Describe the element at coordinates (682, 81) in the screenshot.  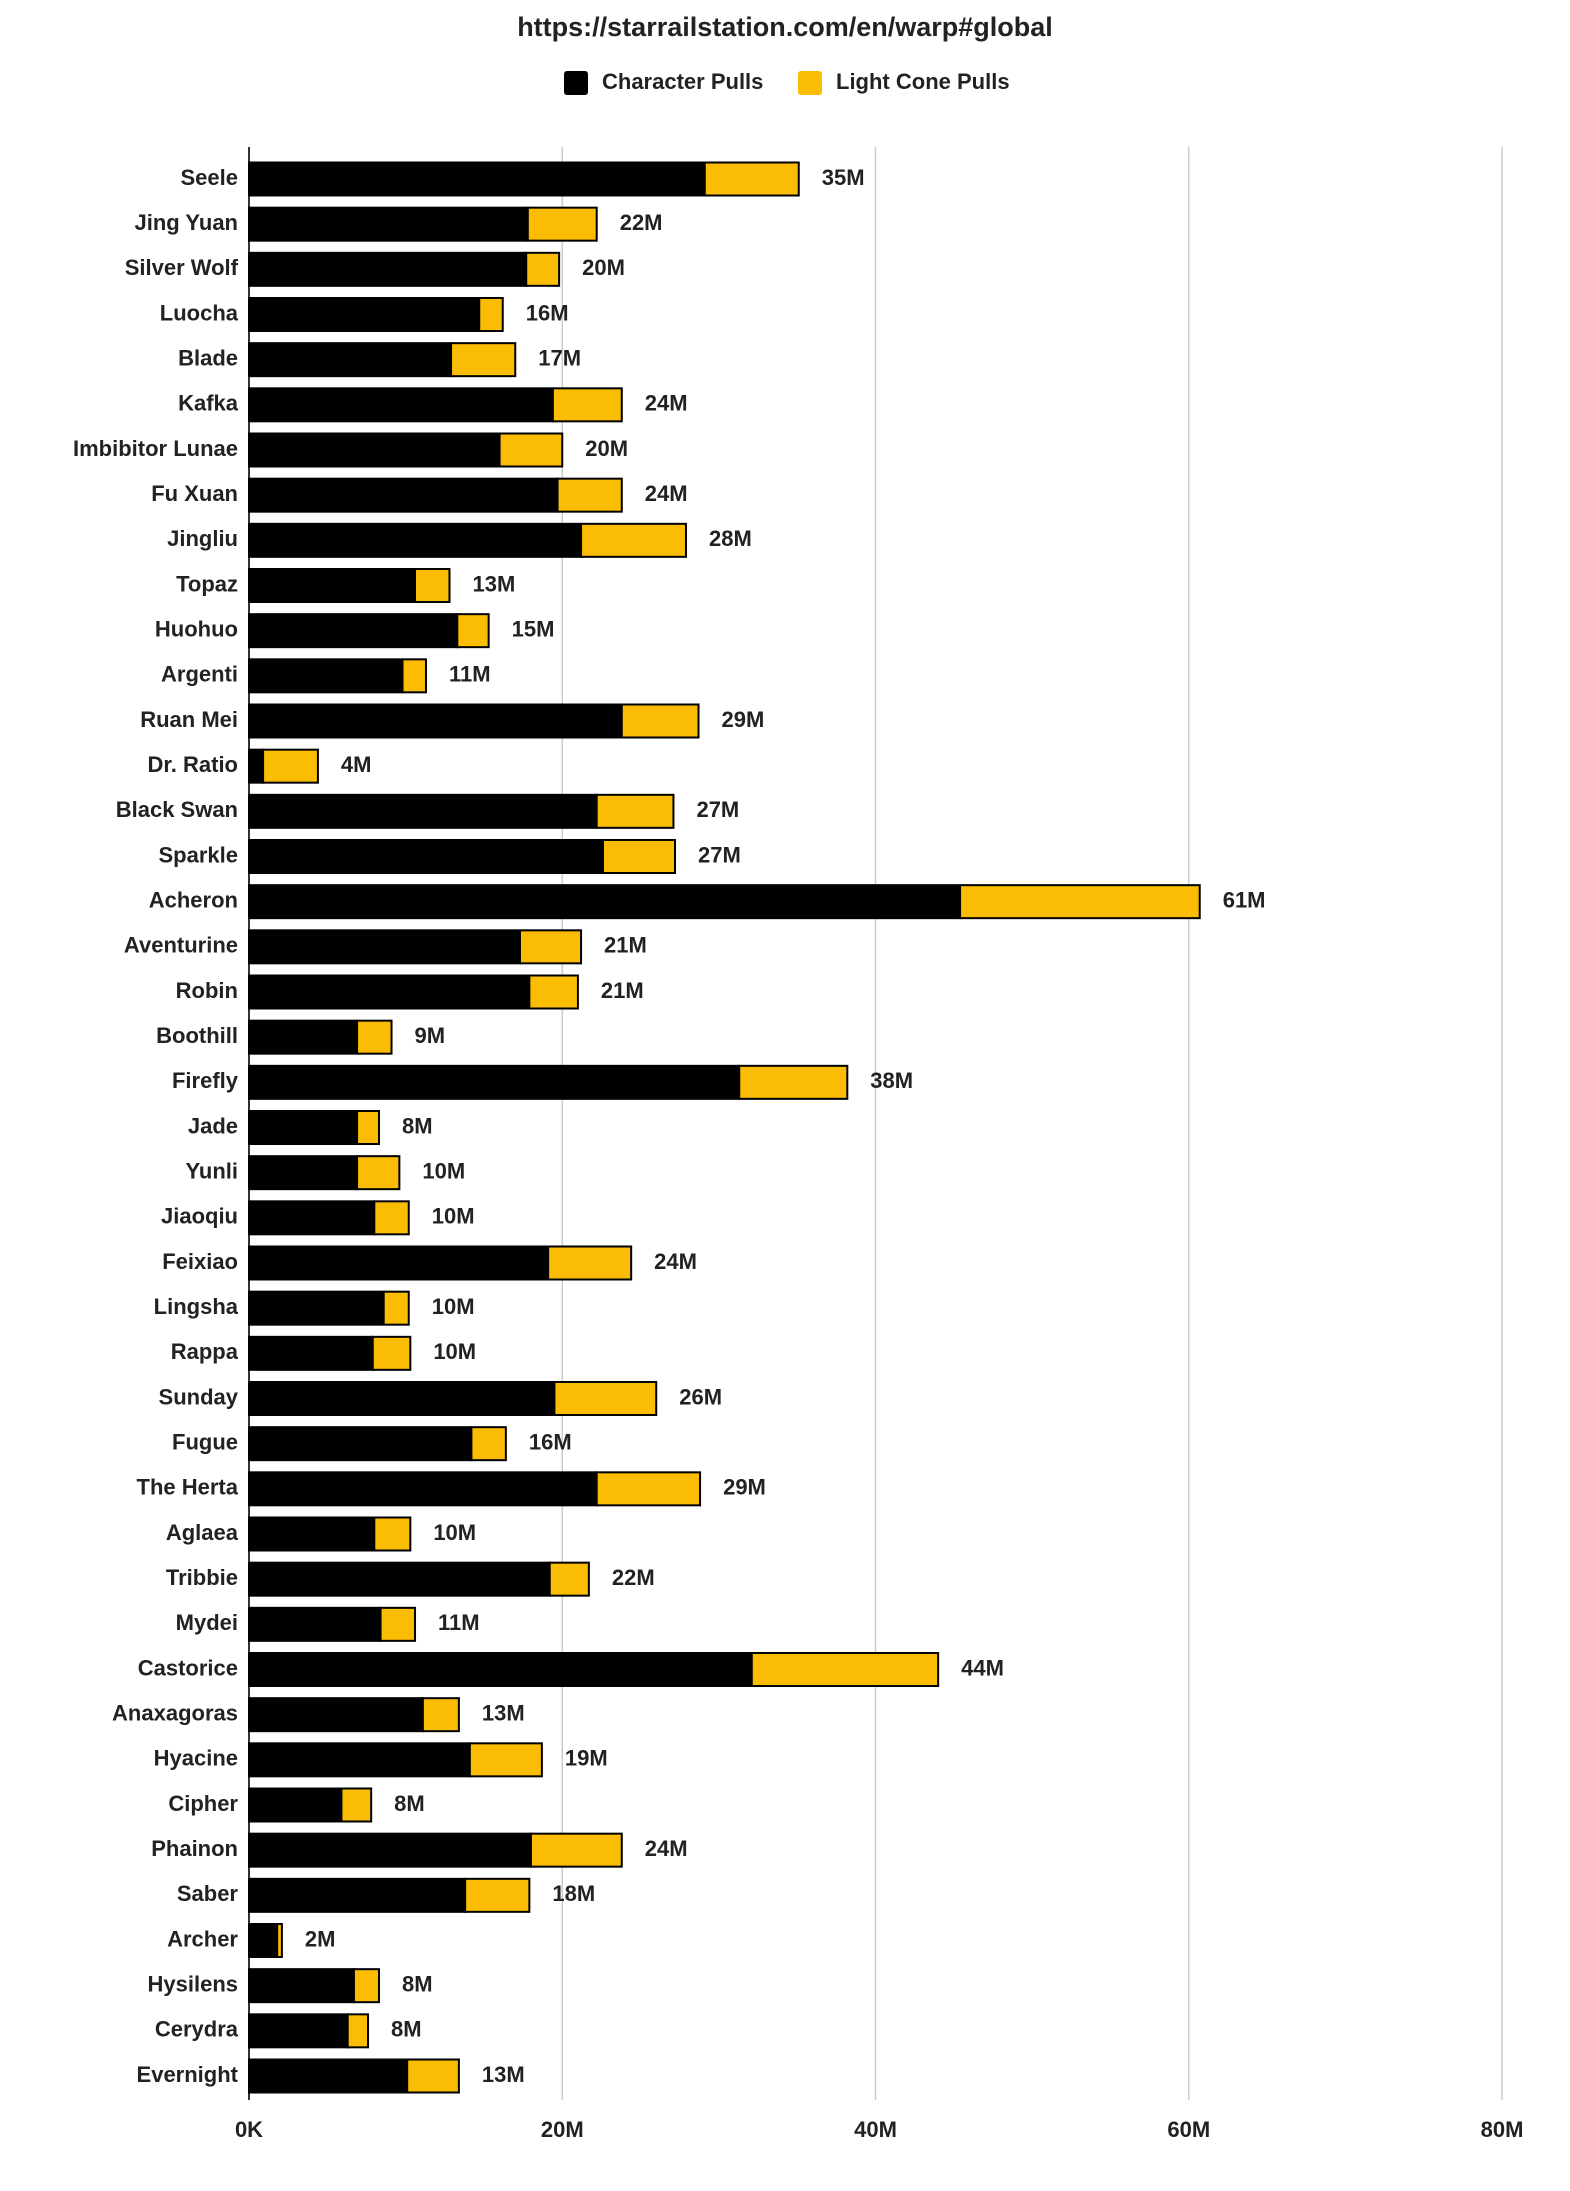
I see `legend-label: Character Pulls` at that location.